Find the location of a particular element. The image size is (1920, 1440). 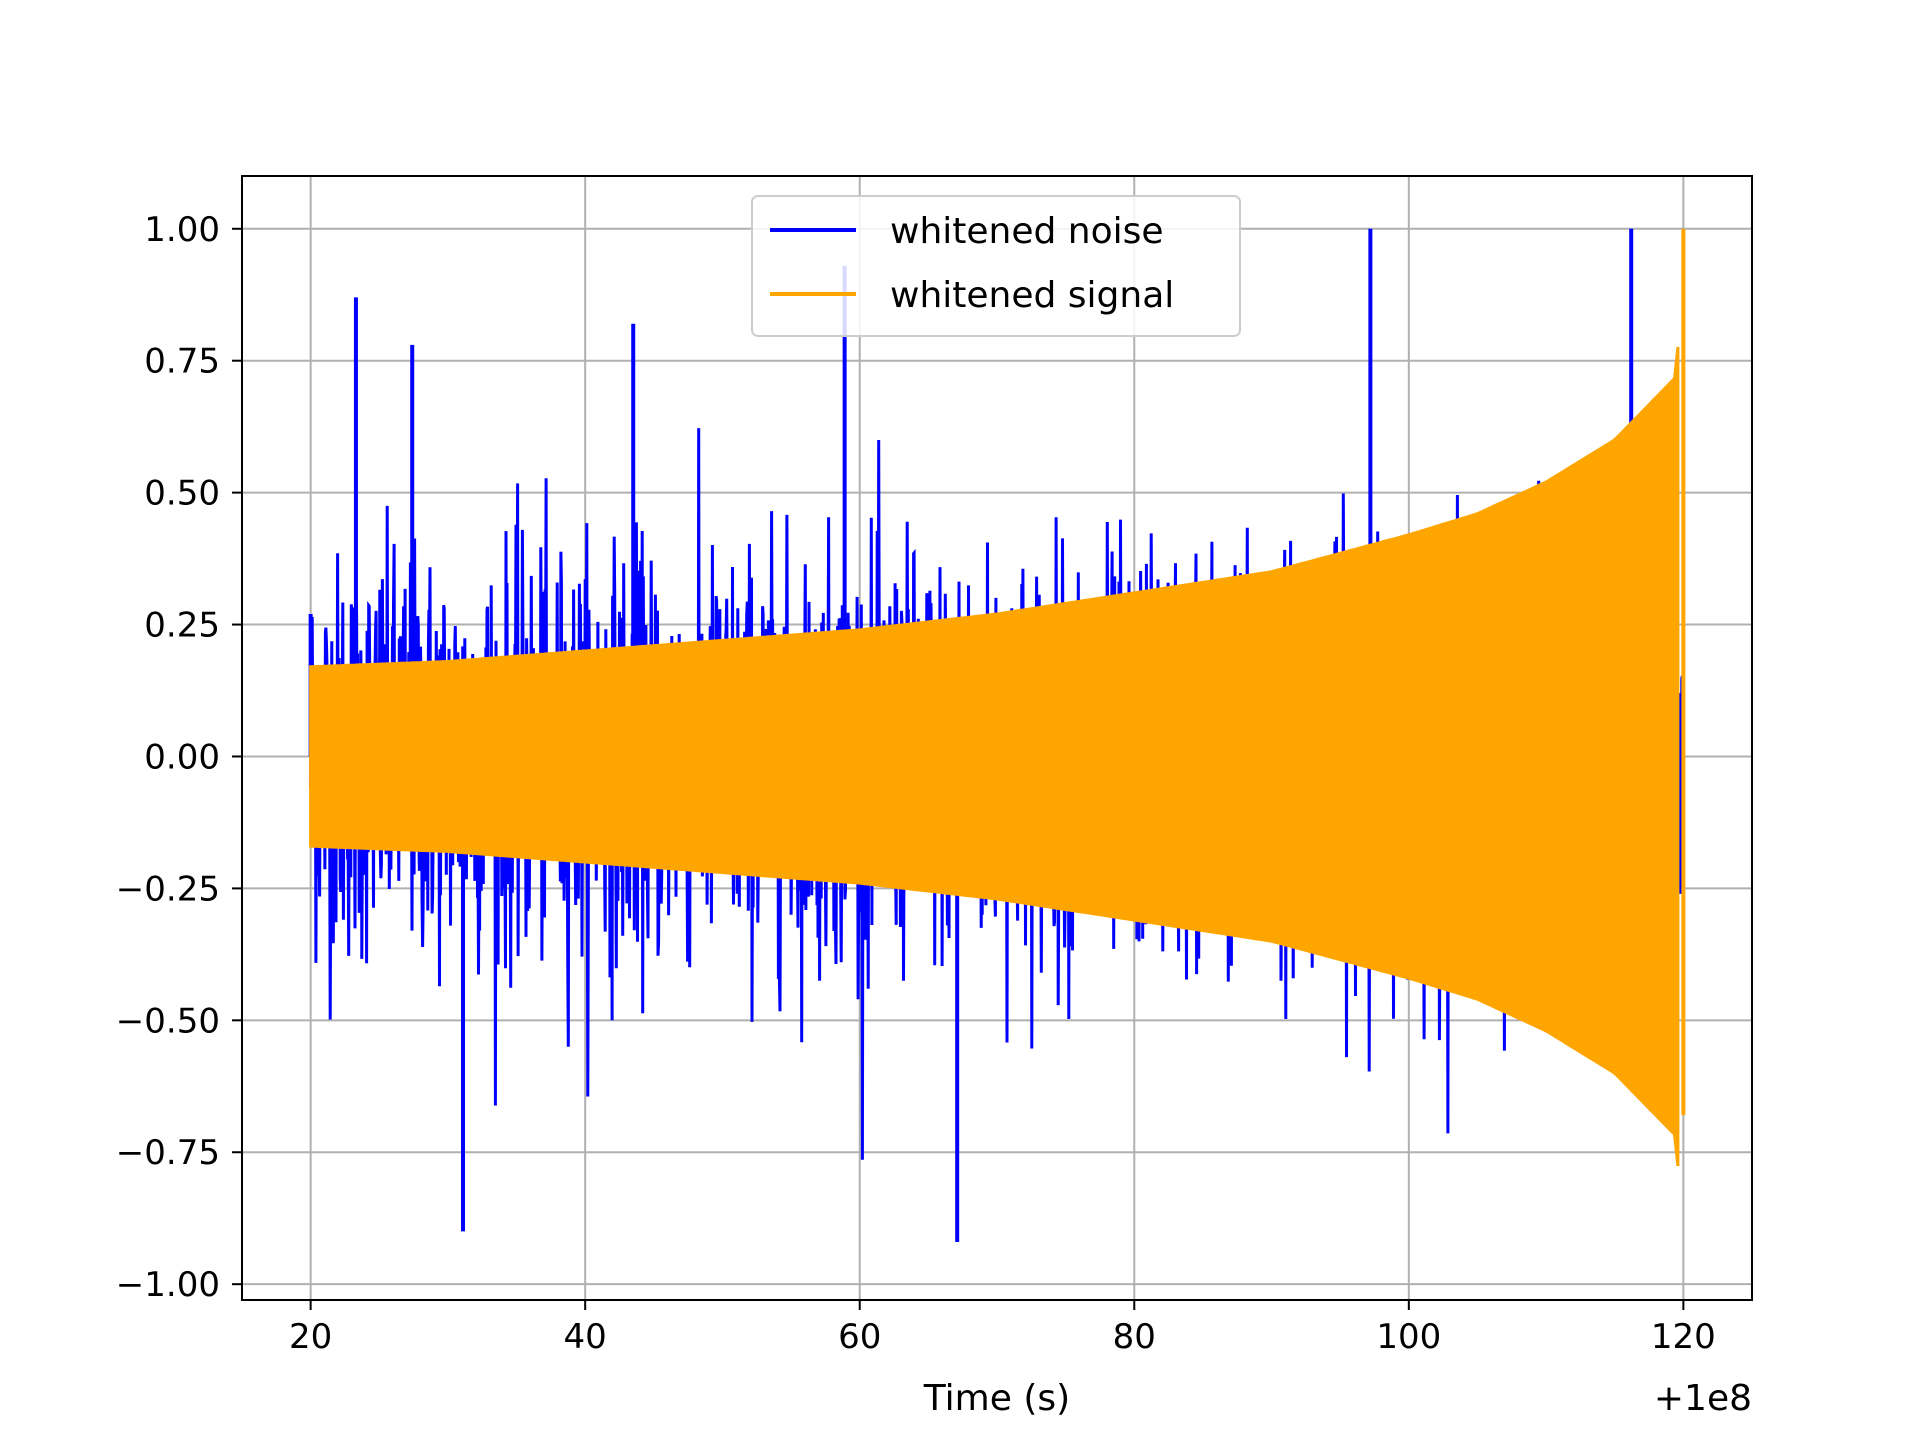

x-tick-label: 120 is located at coordinates (1683, 1337).